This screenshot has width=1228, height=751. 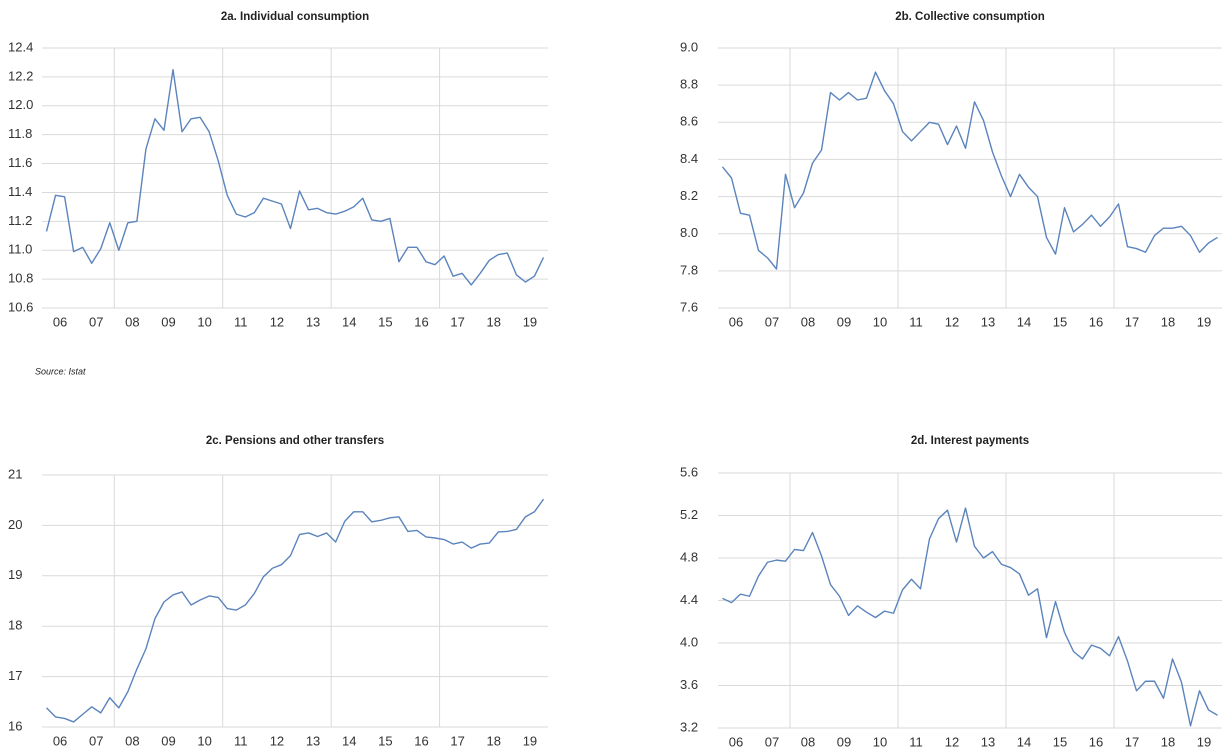 What do you see at coordinates (20, 191) in the screenshot?
I see `y-tick-label: 11.4` at bounding box center [20, 191].